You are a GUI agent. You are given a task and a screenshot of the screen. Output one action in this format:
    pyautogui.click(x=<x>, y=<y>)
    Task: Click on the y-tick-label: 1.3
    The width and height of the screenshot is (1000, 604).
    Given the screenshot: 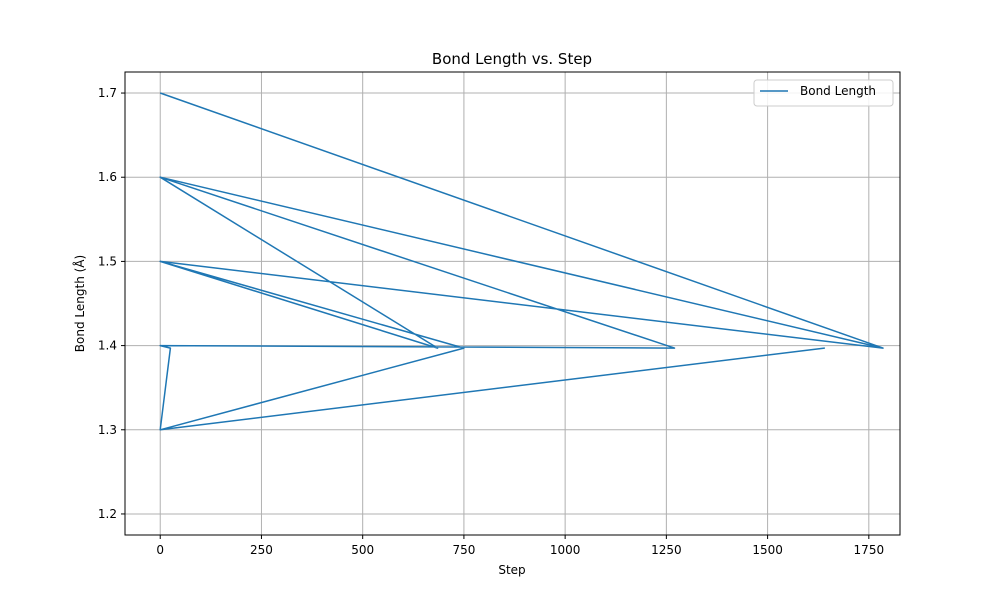 What is the action you would take?
    pyautogui.click(x=107, y=430)
    